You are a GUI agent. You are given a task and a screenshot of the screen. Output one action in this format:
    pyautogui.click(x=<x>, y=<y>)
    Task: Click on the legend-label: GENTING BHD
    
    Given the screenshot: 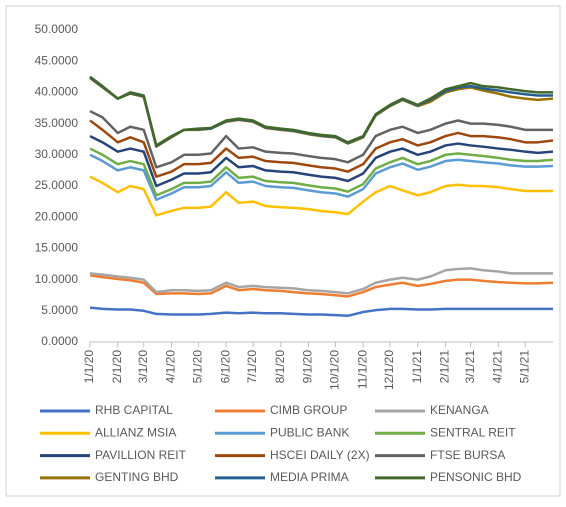 What is the action you would take?
    pyautogui.click(x=137, y=477)
    